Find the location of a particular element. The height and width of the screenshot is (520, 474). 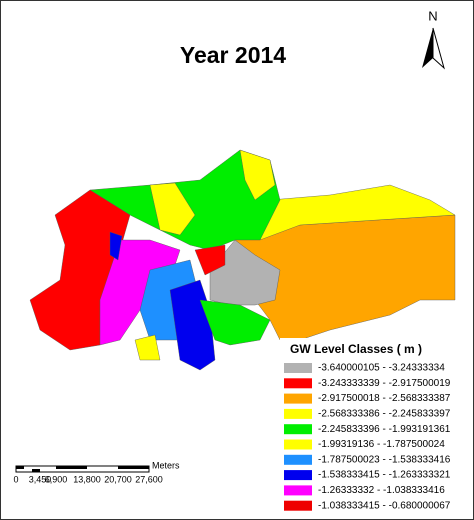

legend-label: -2.245833396 - -1.993191361 is located at coordinates (384, 429).